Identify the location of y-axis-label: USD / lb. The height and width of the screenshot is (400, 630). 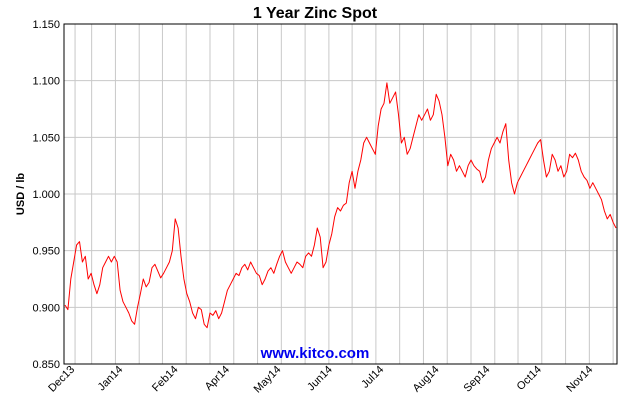
(21, 194).